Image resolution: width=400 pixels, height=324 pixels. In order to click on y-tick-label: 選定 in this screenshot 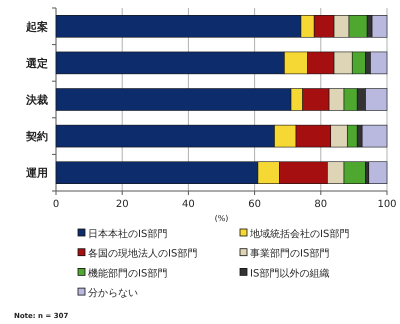, I will do `click(36, 63)`.